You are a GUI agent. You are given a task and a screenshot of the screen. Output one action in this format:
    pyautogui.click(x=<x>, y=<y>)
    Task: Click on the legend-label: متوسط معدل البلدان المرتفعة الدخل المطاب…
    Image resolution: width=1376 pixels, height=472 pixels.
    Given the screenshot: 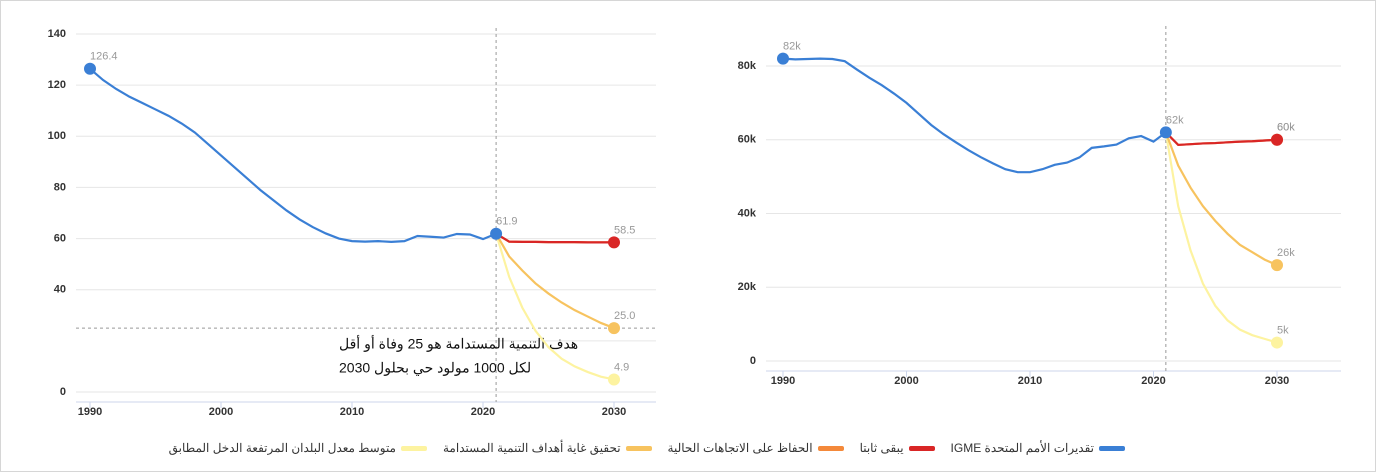 What is the action you would take?
    pyautogui.click(x=282, y=448)
    